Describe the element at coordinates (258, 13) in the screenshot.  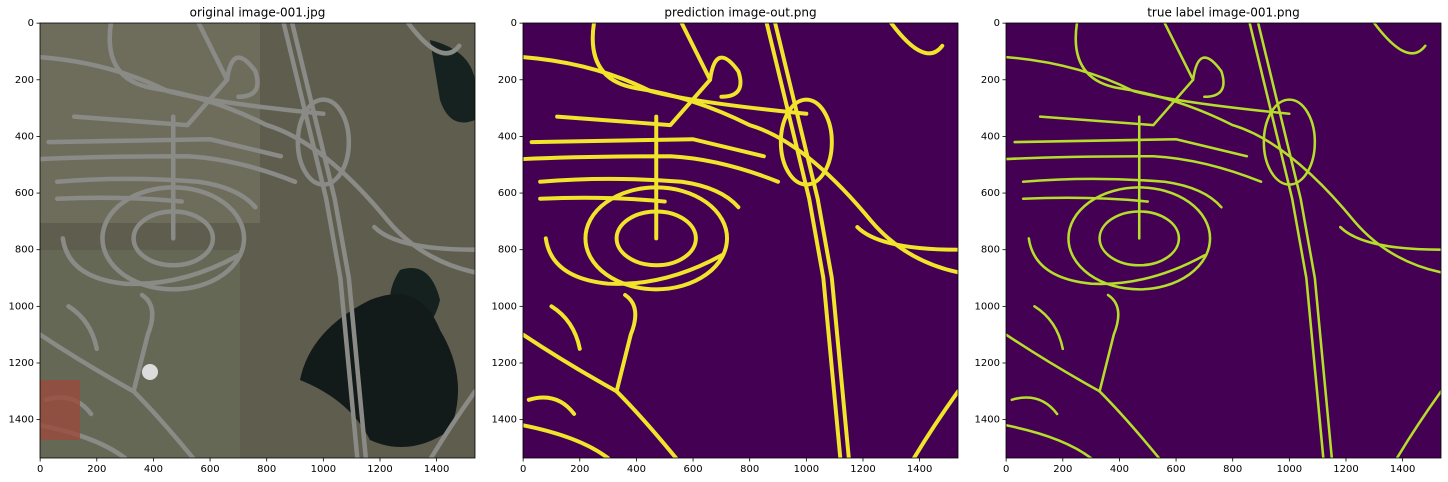
I see `chart-title: original image-001.jpg` at that location.